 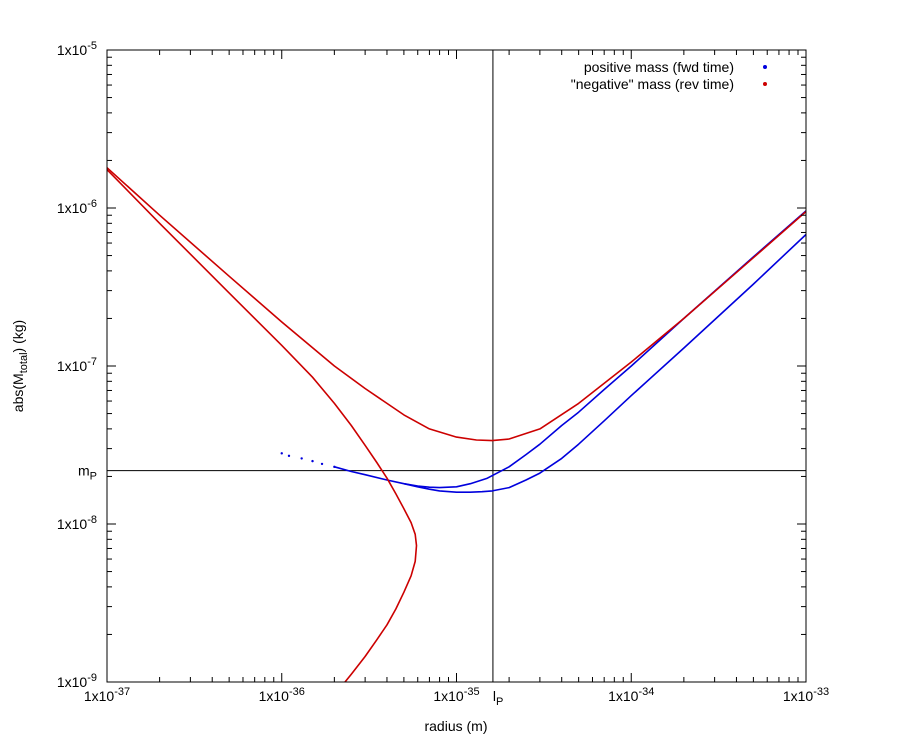 I want to click on y-tick-label: 1x10⁻⁶, so click(x=77, y=207).